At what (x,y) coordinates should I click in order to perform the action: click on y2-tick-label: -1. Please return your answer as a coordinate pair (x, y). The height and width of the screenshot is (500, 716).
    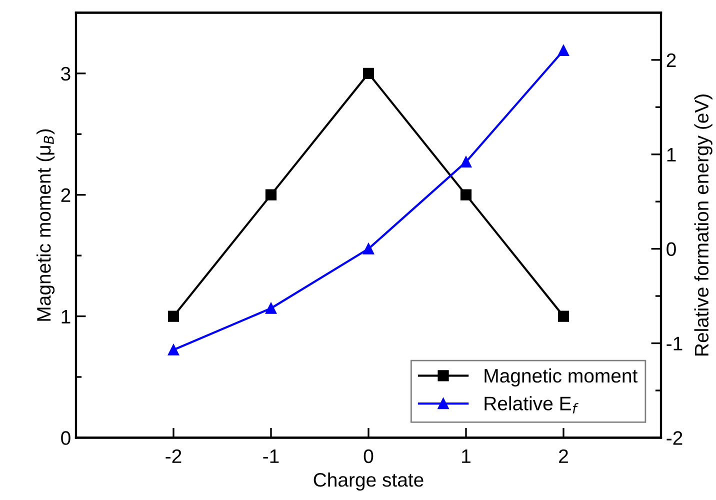
    Looking at the image, I should click on (674, 343).